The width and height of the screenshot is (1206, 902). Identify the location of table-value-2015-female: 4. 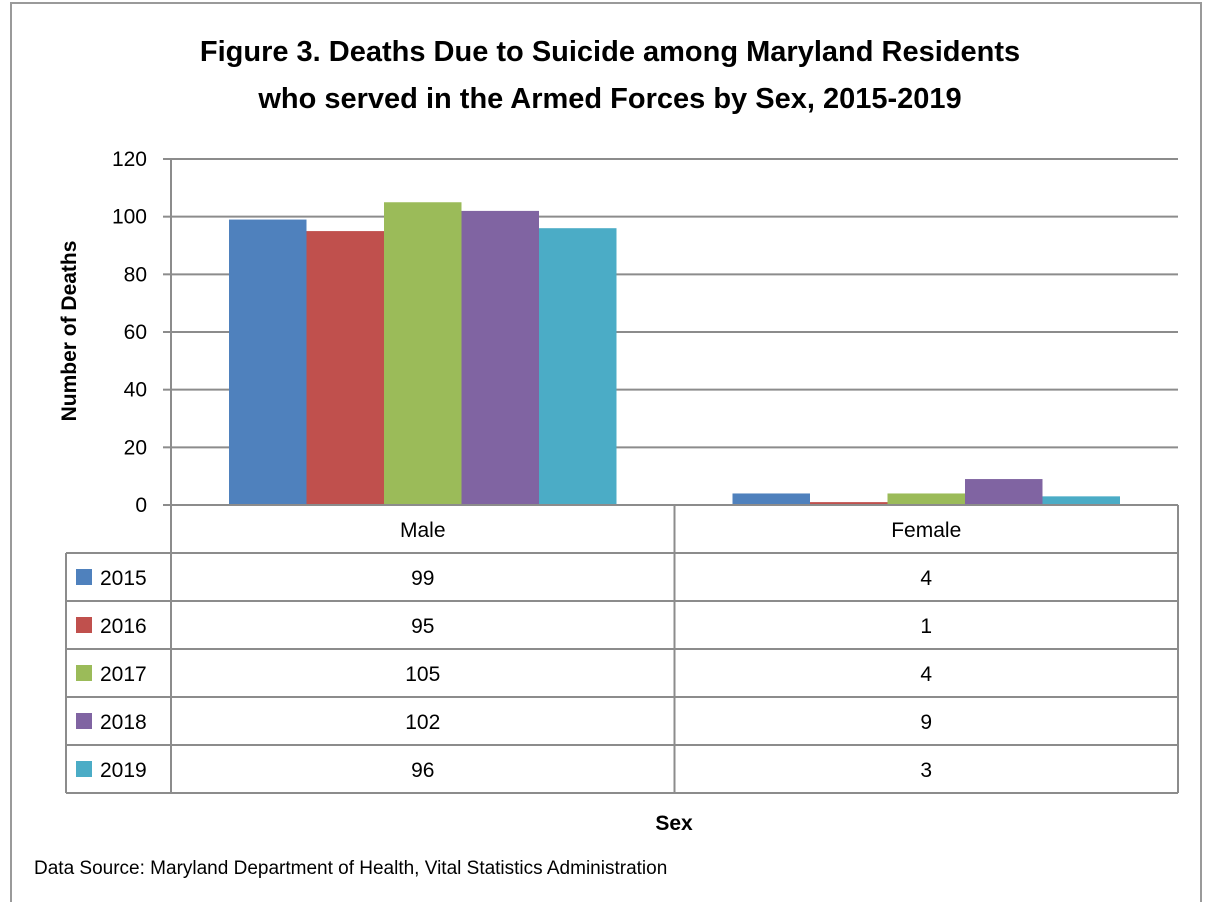
(926, 578).